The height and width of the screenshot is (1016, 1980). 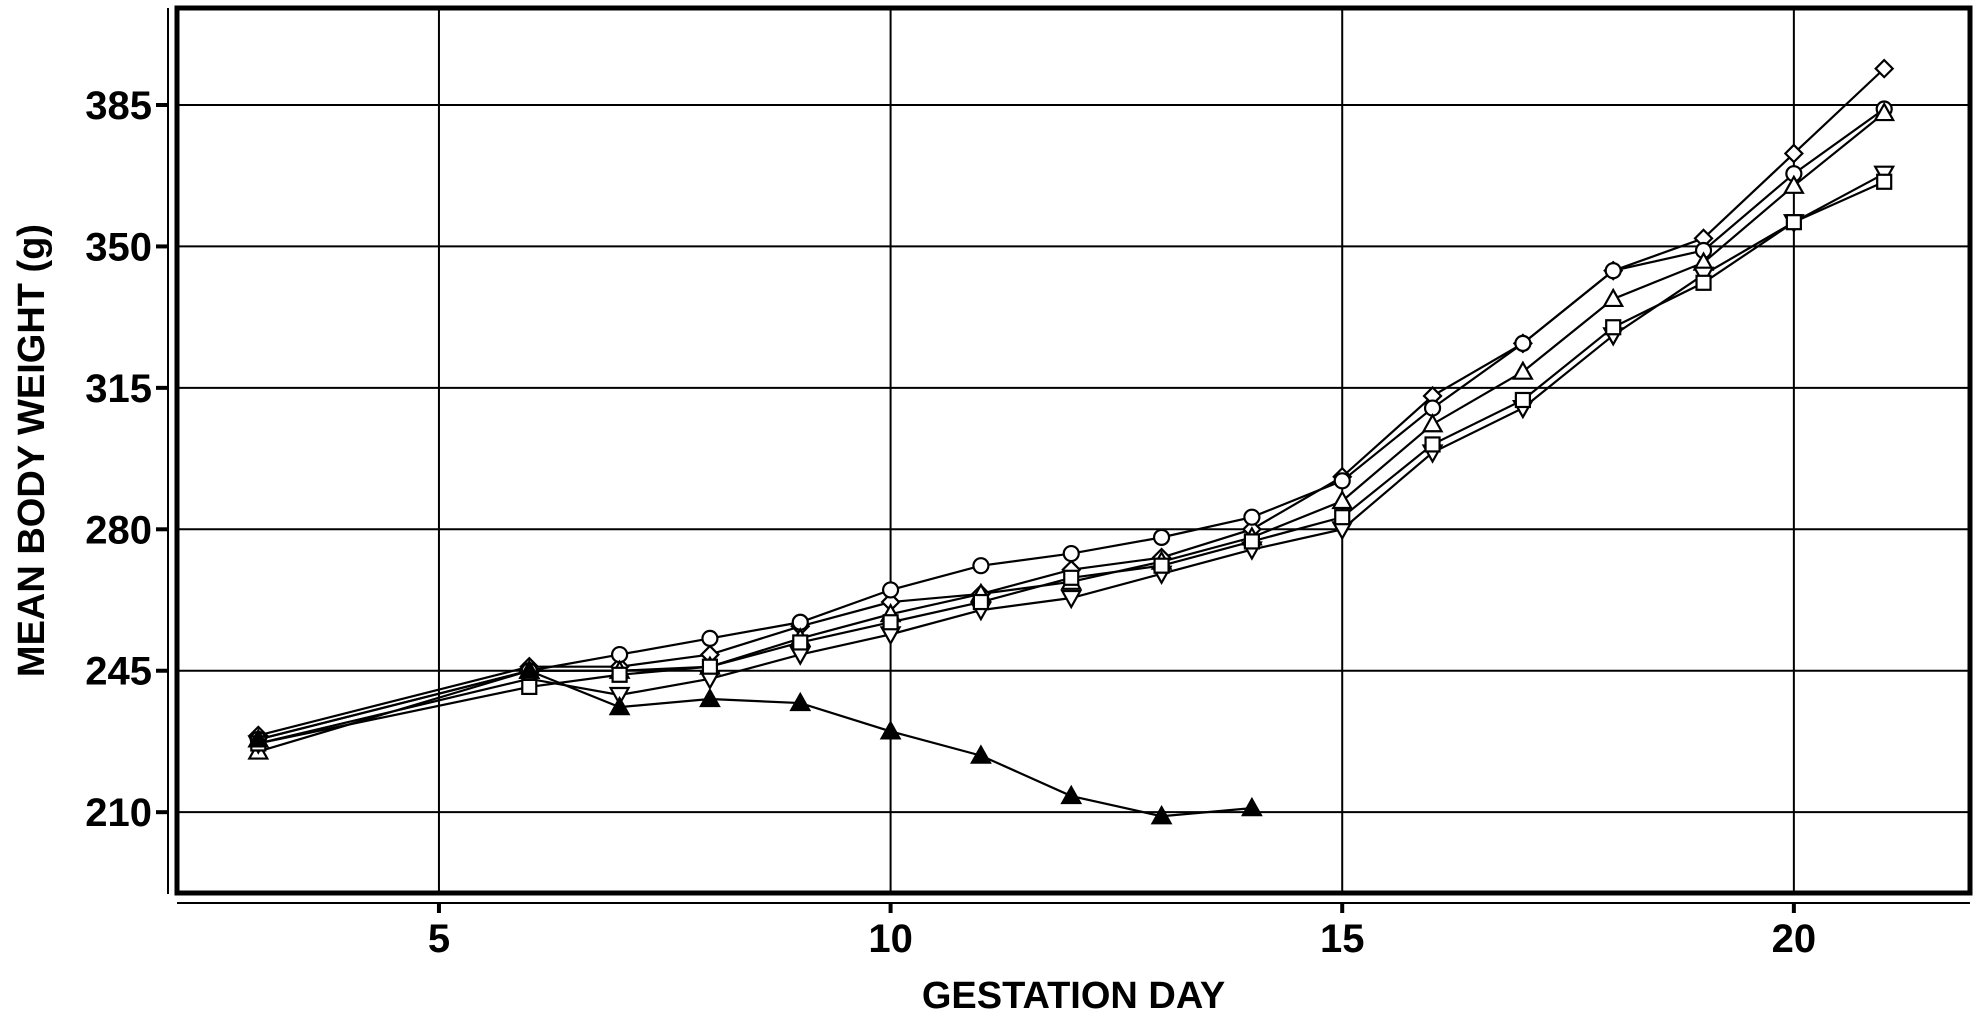 I want to click on x-tick-label: 5, so click(x=439, y=939).